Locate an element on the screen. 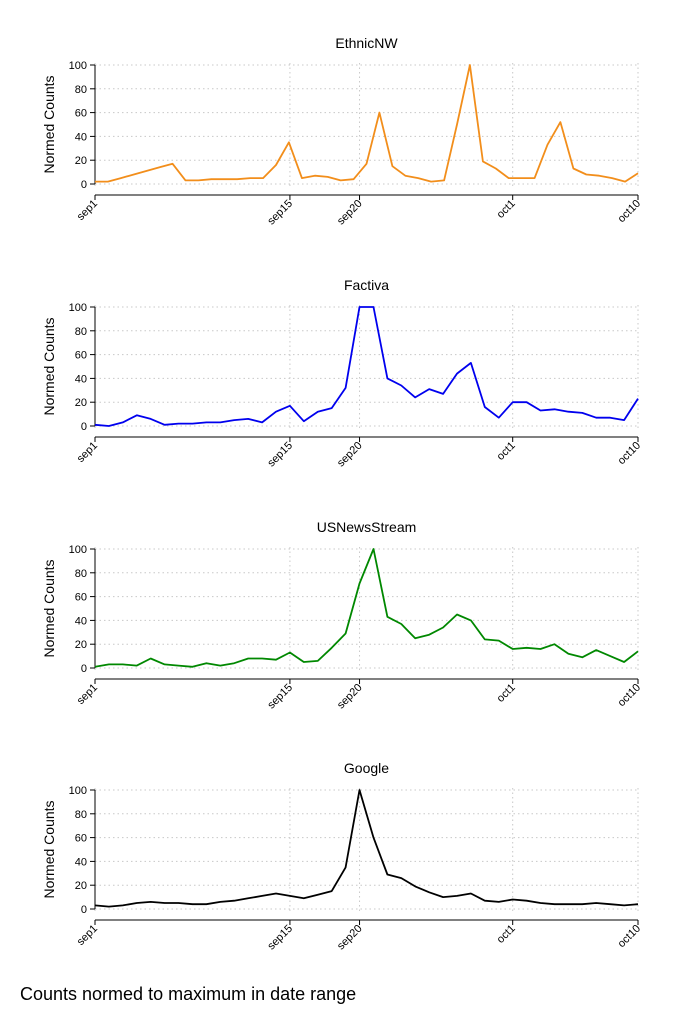 The width and height of the screenshot is (683, 1029). series-line-factiva is located at coordinates (366, 366).